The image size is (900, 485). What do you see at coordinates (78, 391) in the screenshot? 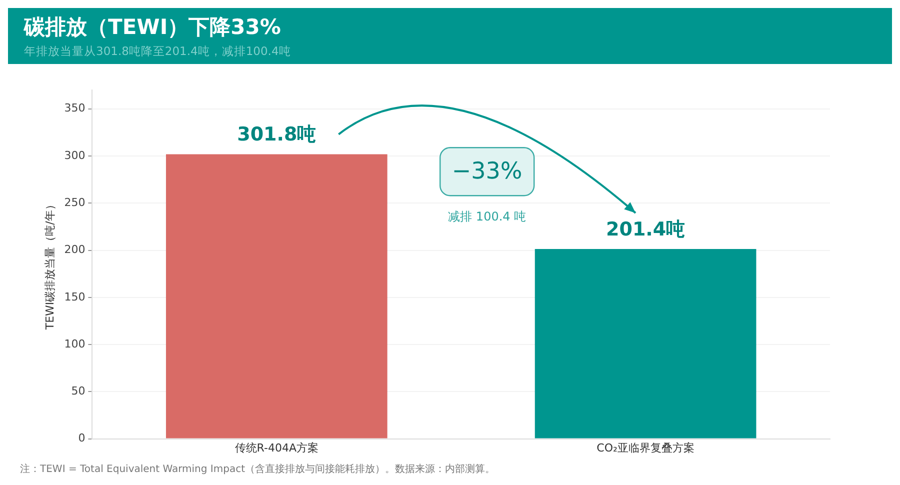
I see `y-tick-label: 50` at bounding box center [78, 391].